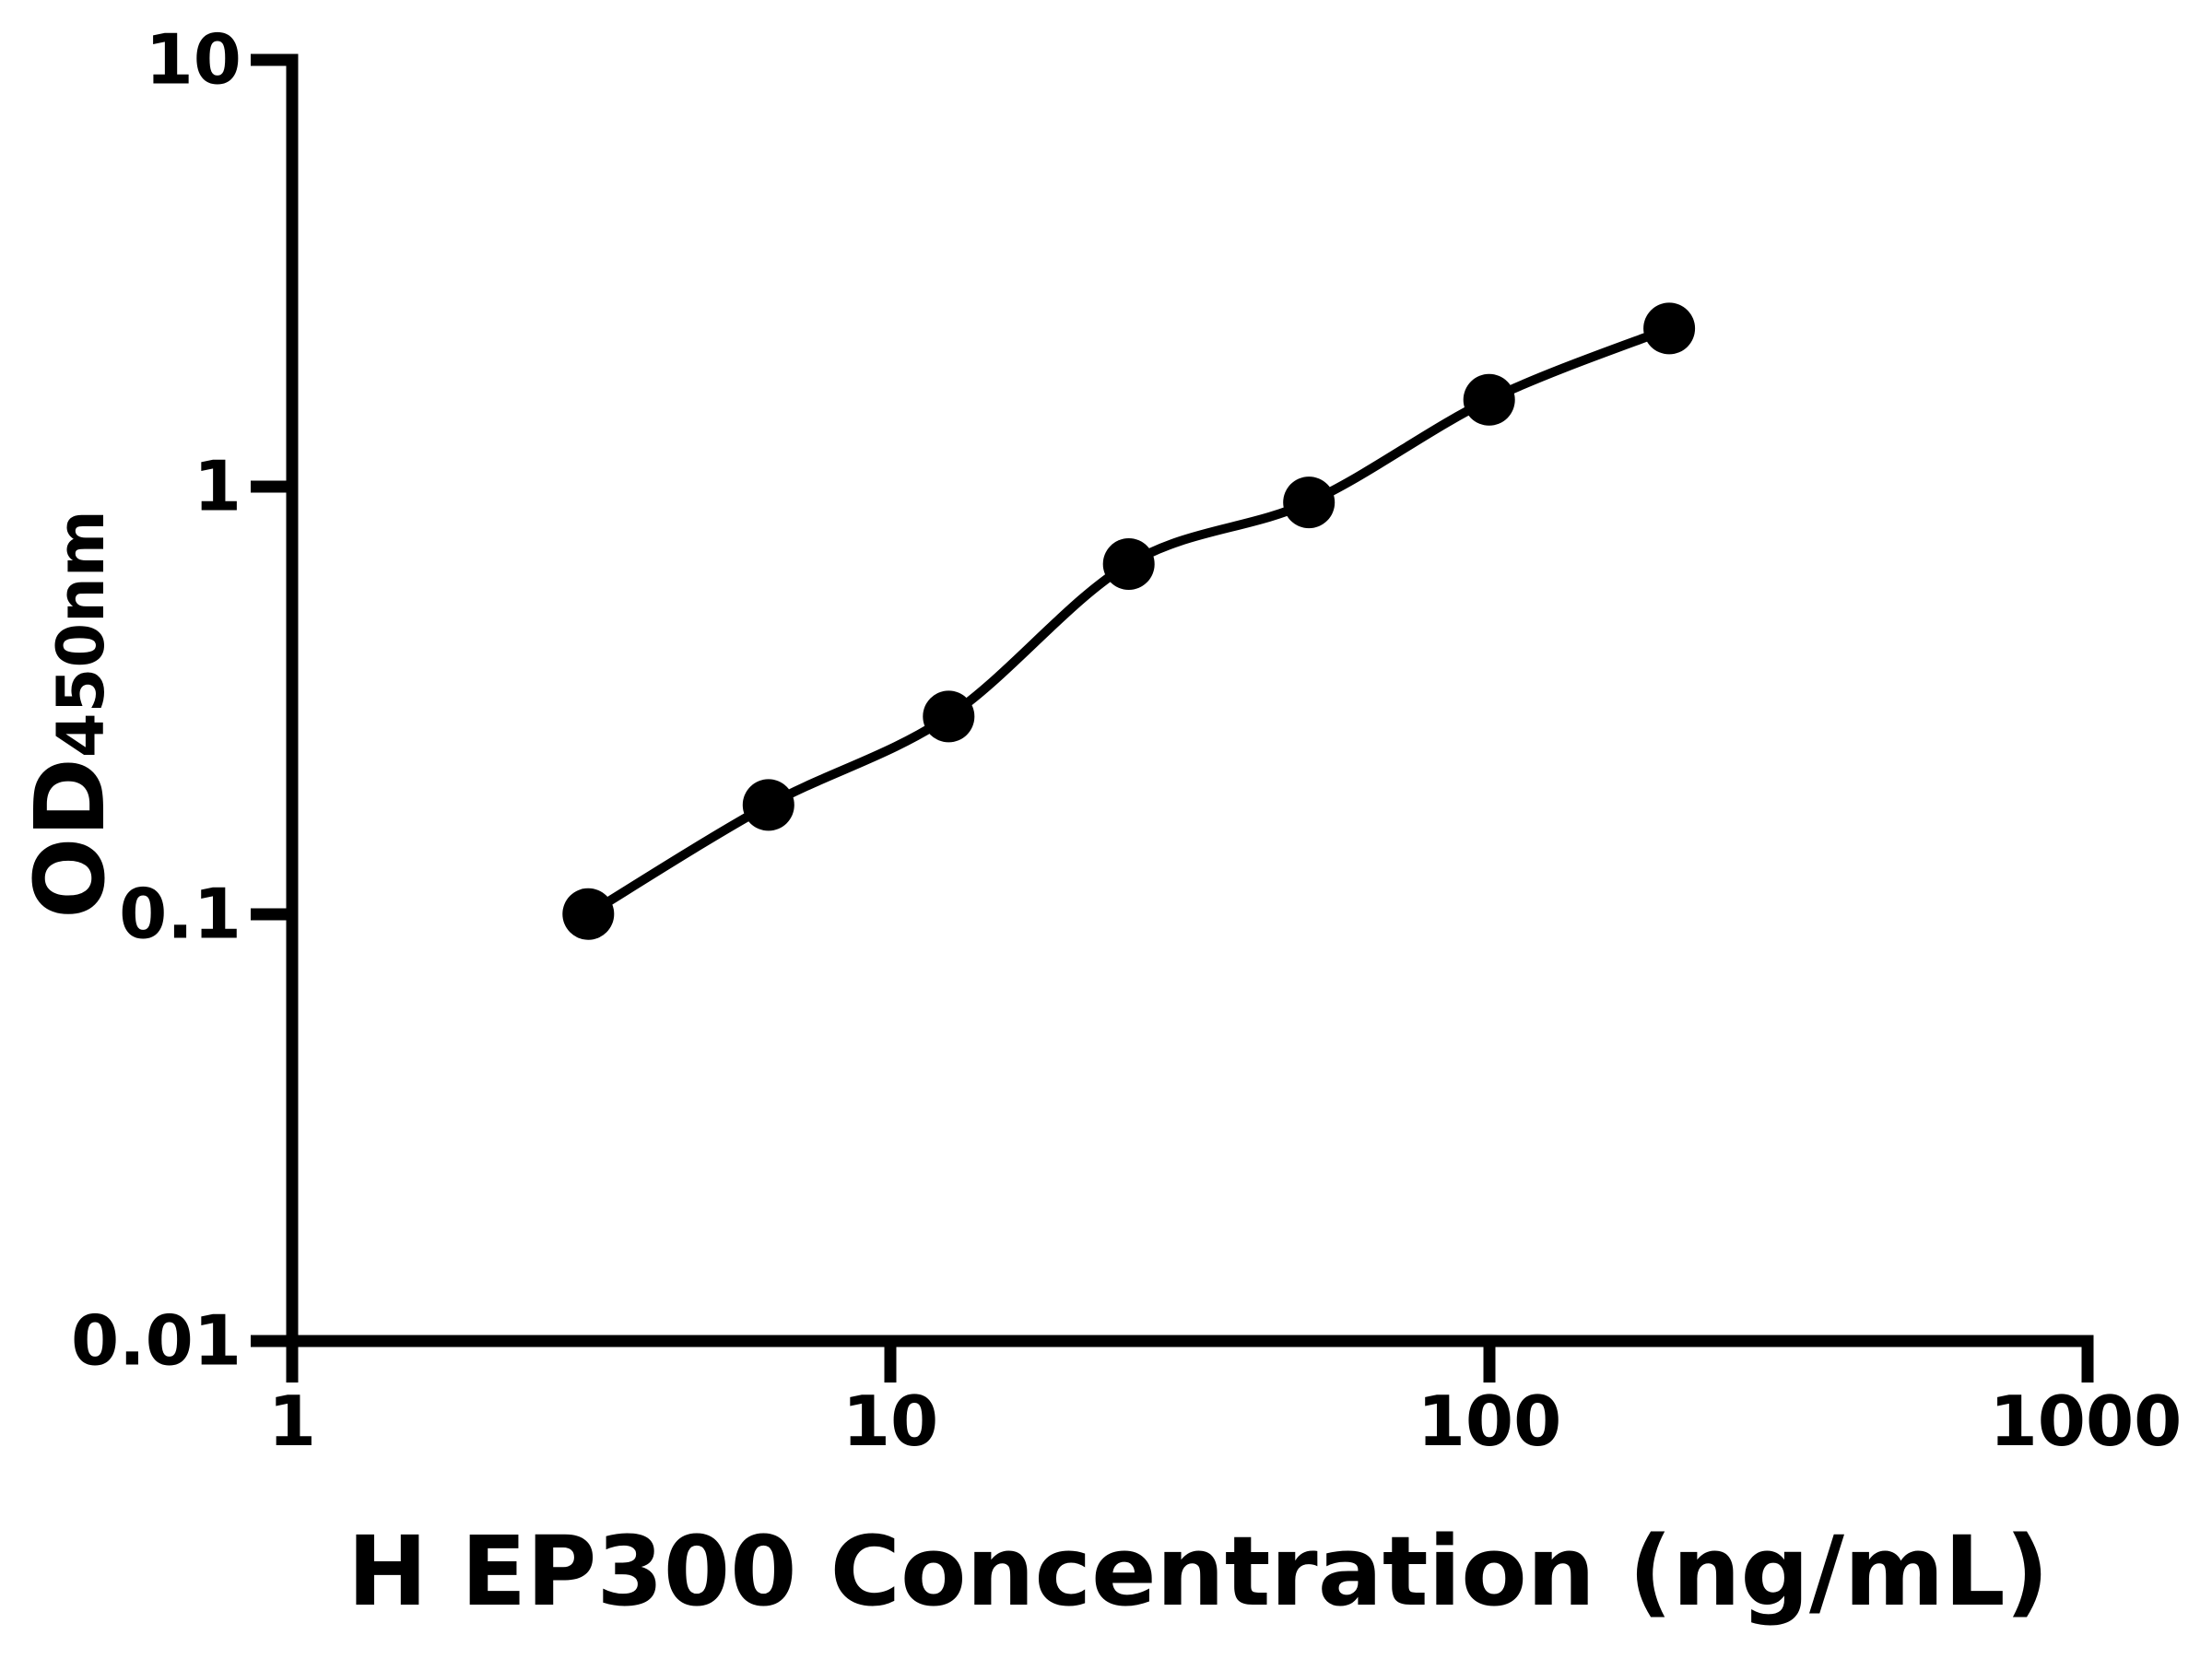  I want to click on y-axis-title-main: OD, so click(70, 838).